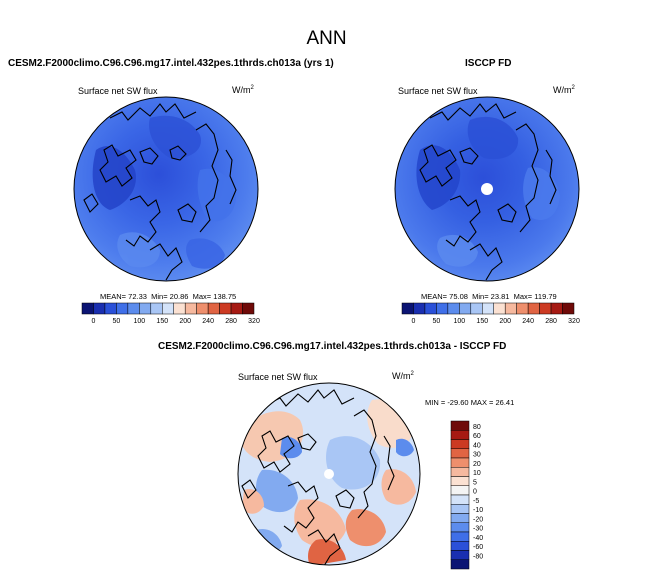  I want to click on reference-colorbar-tick: 320, so click(574, 321).